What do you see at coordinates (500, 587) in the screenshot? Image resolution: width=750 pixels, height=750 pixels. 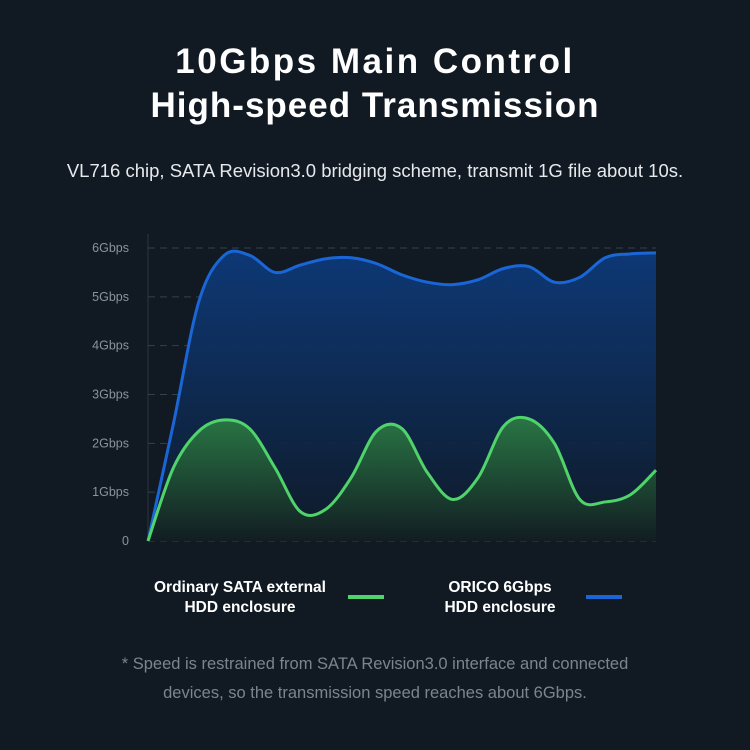 I see `legend-blue-label-1: ORICO 6Gbps` at bounding box center [500, 587].